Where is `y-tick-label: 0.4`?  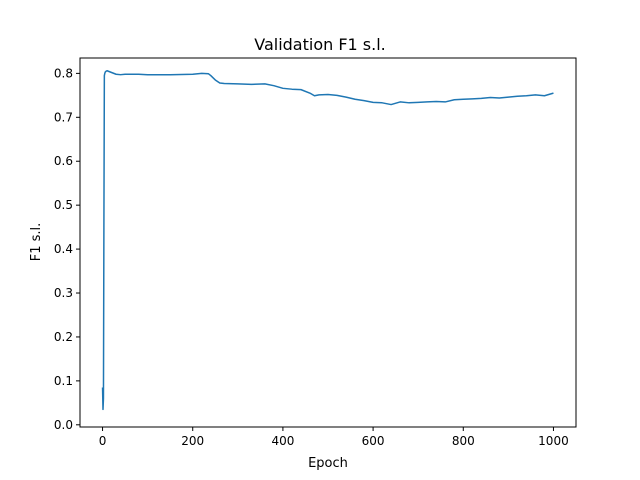
y-tick-label: 0.4 is located at coordinates (63, 249).